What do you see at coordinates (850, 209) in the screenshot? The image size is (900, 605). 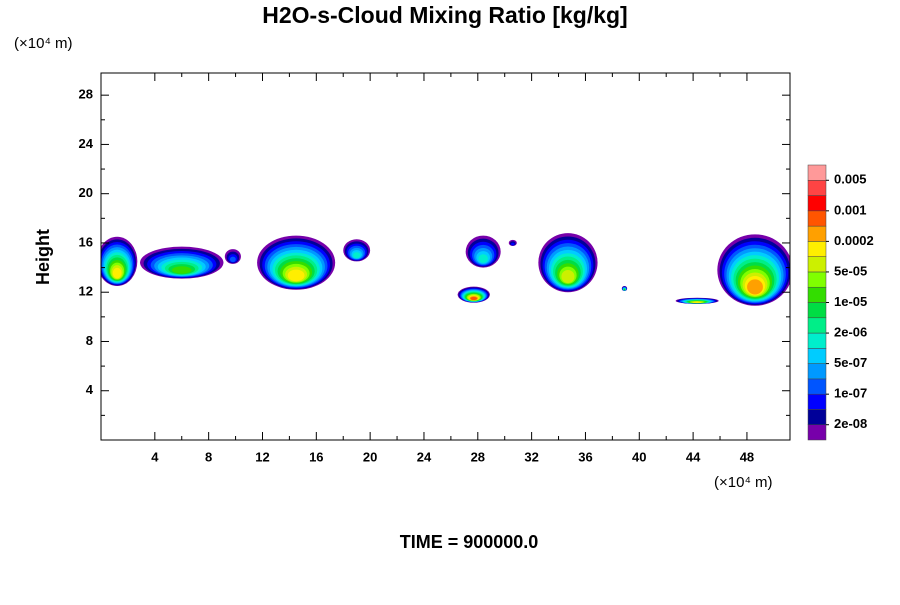 I see `colorbar-label: 0.001` at bounding box center [850, 209].